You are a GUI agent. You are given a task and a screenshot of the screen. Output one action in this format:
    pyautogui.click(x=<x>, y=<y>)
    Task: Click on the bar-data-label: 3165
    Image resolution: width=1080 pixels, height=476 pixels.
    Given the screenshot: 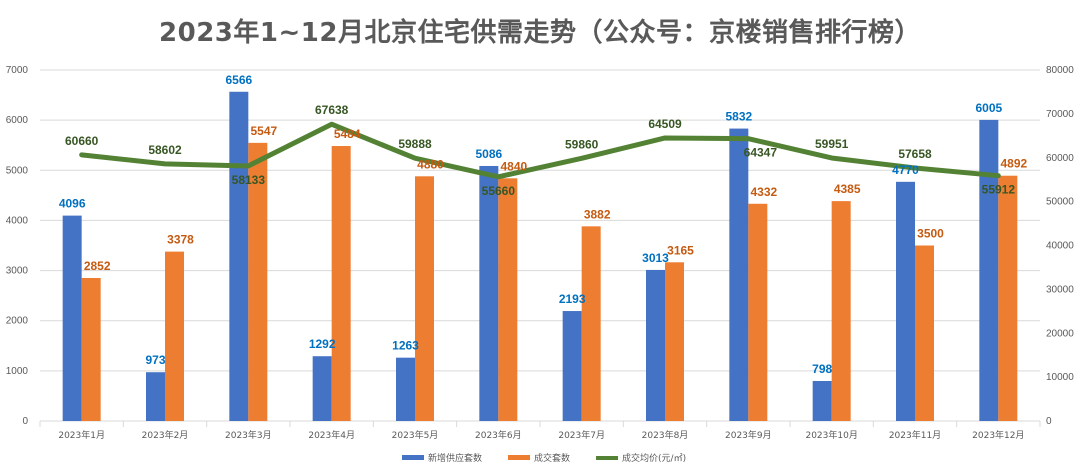 What is the action you would take?
    pyautogui.click(x=680, y=250)
    